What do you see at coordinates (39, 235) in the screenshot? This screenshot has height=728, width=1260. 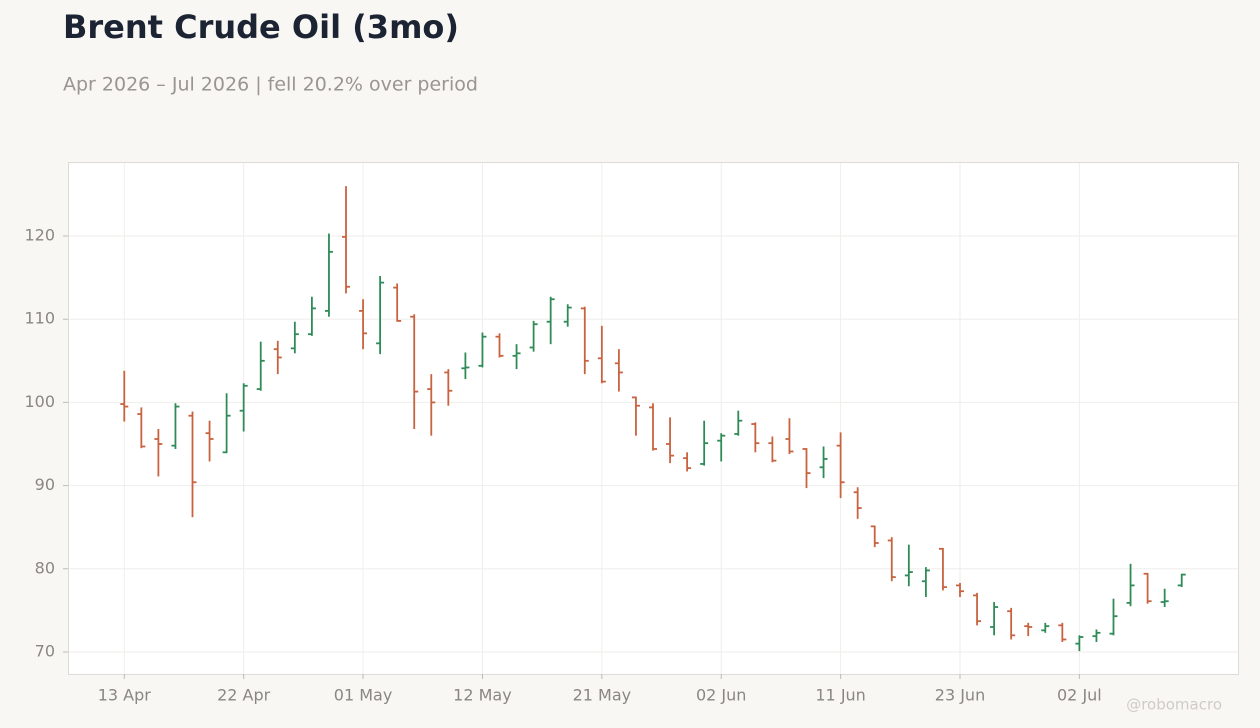 I see `y-tick-label: 120` at bounding box center [39, 235].